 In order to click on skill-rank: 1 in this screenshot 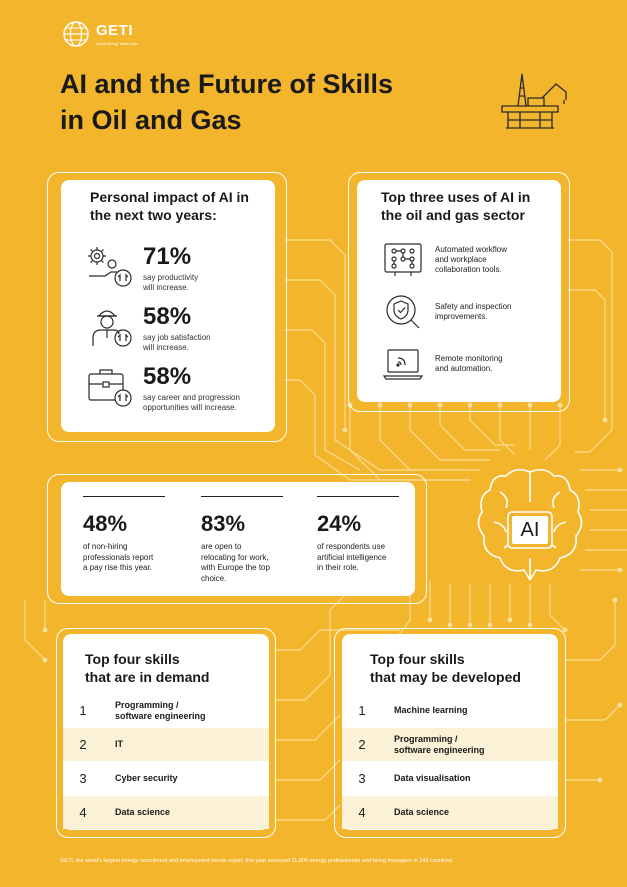, I will do `click(83, 710)`.